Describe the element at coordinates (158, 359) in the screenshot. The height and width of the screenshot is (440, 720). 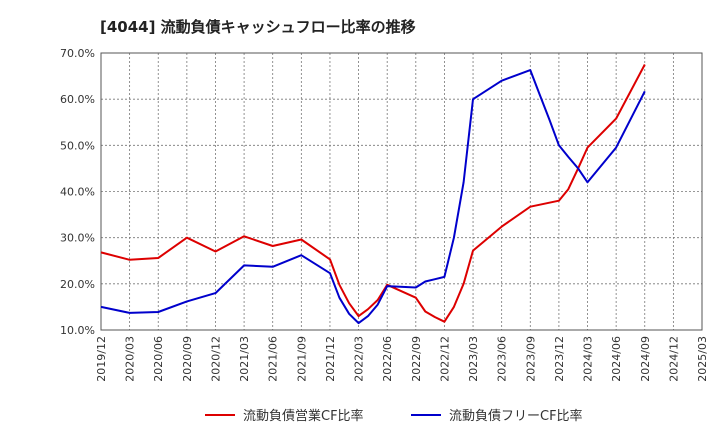
I see `x-tick-label: 2020/06` at that location.